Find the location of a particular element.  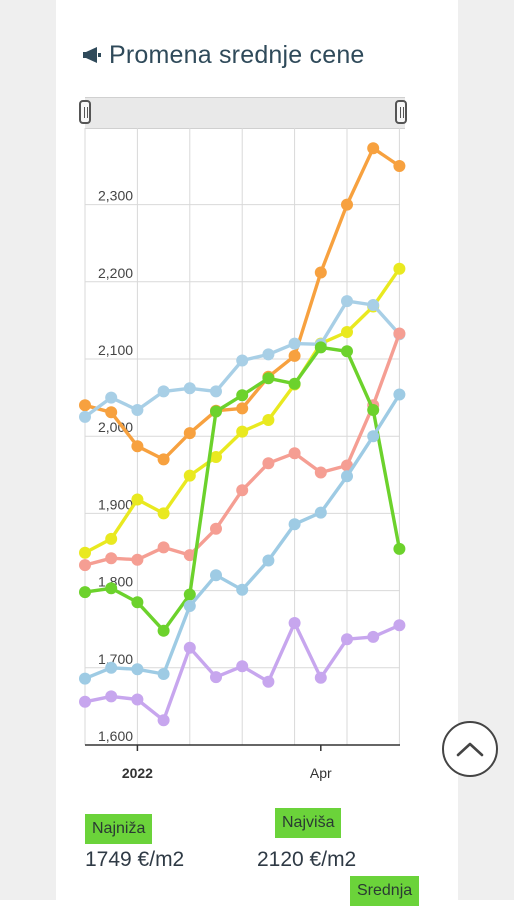

range-handle-right is located at coordinates (401, 112).